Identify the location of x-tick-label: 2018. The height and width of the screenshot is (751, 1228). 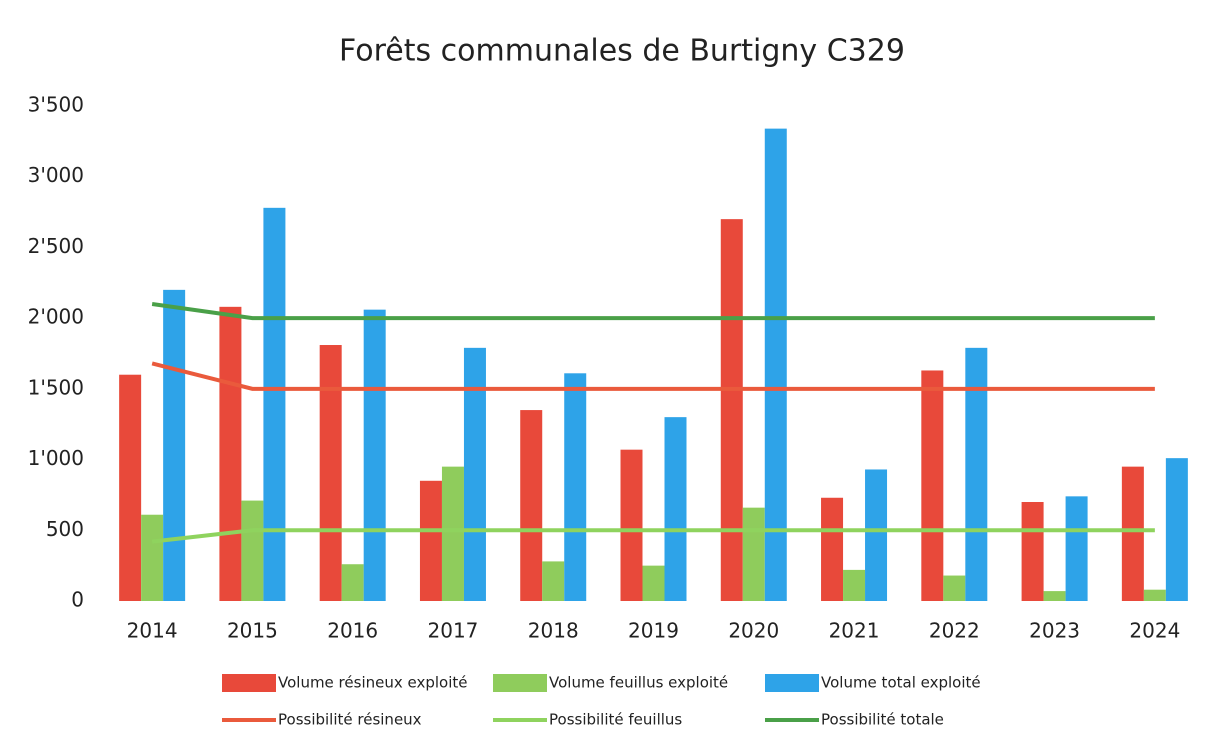
(553, 631).